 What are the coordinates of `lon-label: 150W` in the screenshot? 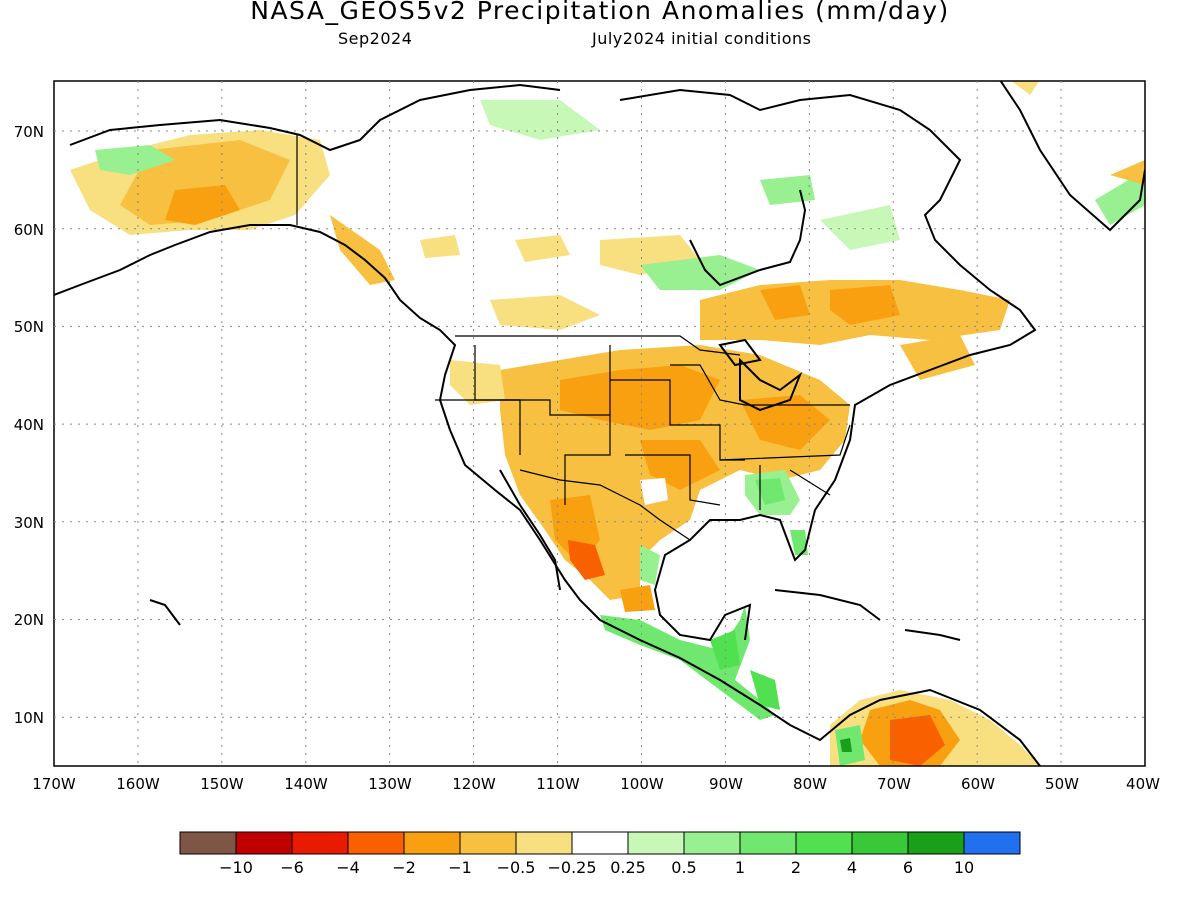 It's located at (222, 784).